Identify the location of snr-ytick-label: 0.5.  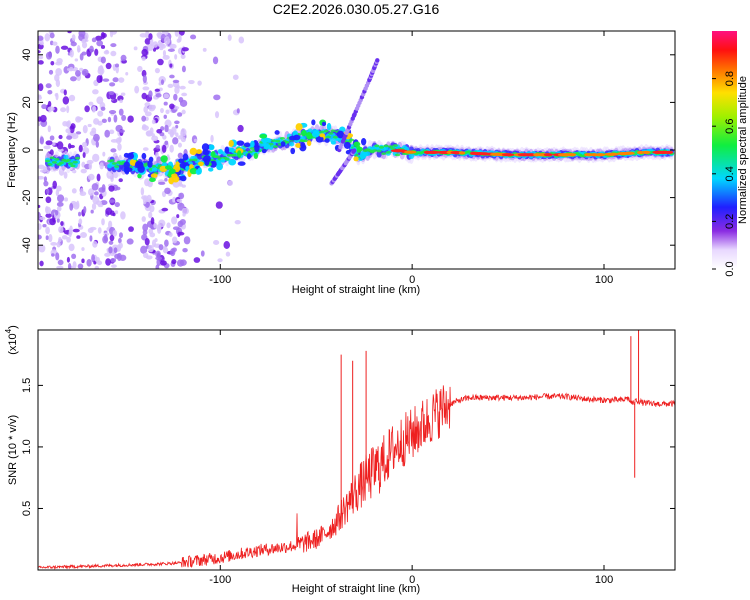
(27, 508).